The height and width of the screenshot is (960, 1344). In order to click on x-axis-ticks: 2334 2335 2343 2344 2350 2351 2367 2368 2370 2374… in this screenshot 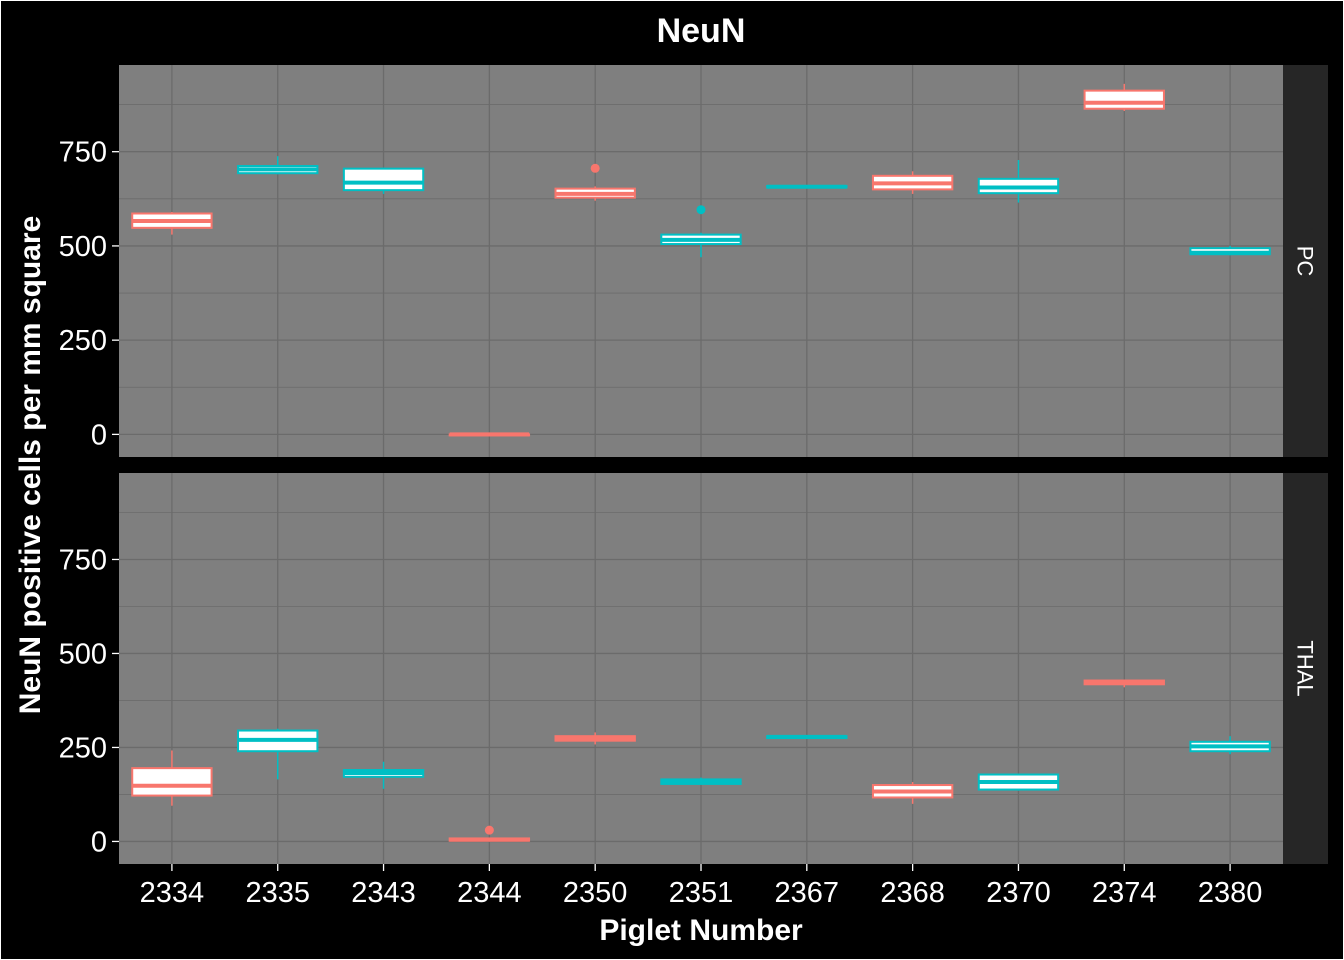, I will do `click(701, 886)`.